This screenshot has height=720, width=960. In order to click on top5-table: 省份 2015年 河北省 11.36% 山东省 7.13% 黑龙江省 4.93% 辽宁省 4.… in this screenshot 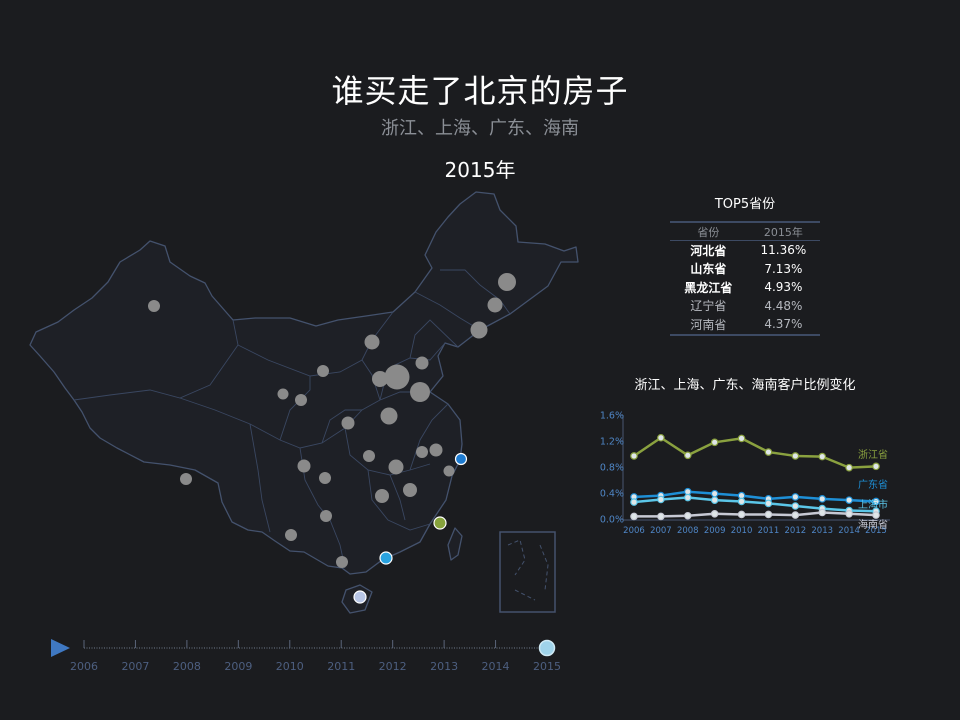, I will do `click(745, 278)`.